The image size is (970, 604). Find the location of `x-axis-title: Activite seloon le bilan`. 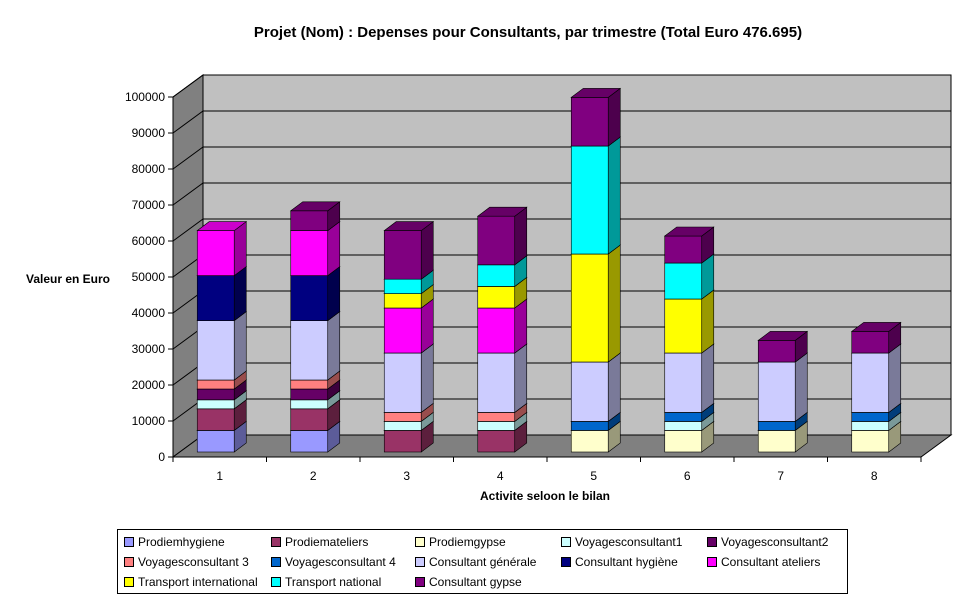

x-axis-title: Activite seloon le bilan is located at coordinates (545, 496).